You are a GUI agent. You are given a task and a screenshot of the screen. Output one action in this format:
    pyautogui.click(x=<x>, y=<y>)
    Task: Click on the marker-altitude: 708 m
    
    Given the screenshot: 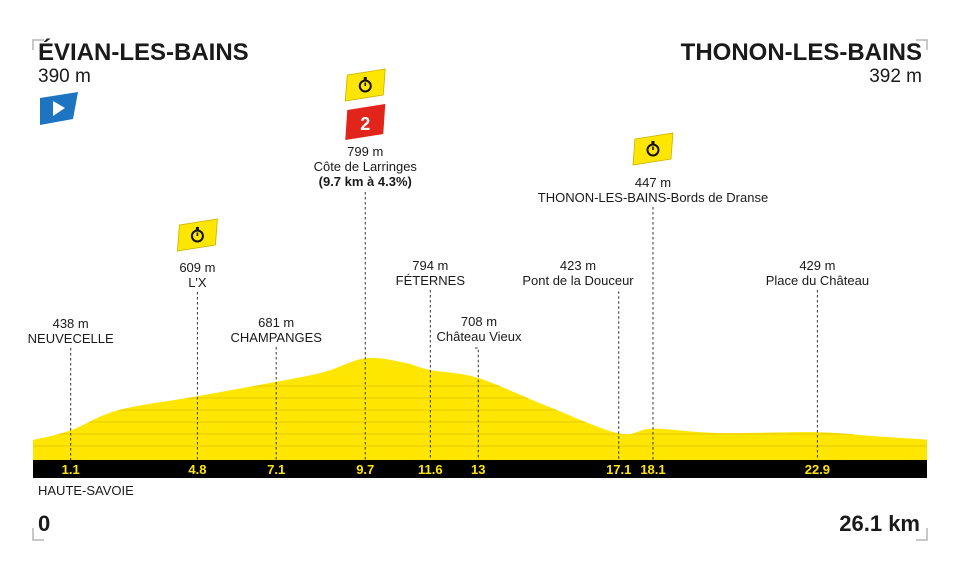 What is the action you would take?
    pyautogui.click(x=479, y=321)
    